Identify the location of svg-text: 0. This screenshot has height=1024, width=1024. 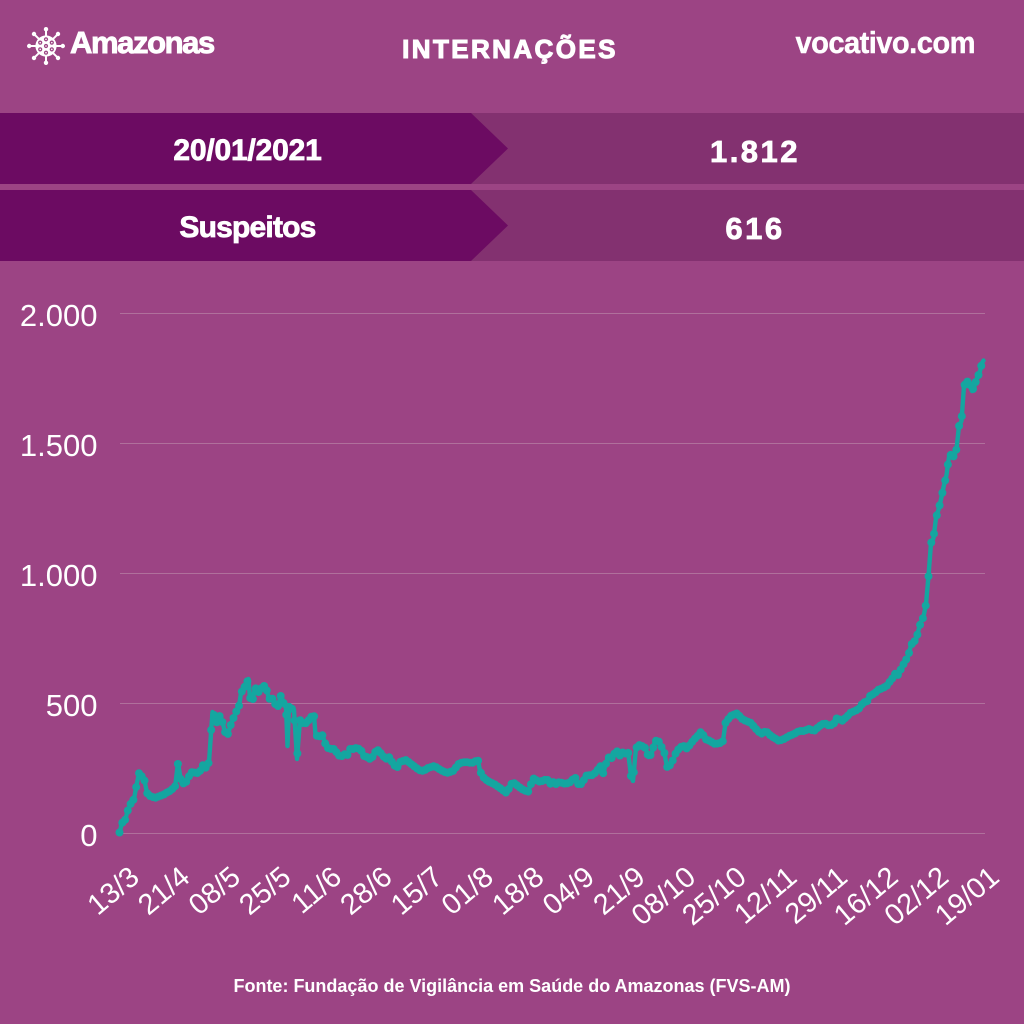
(88, 835).